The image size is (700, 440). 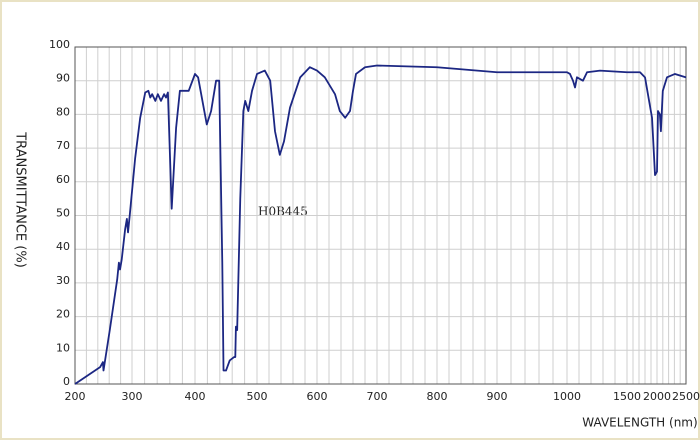 I want to click on x-tick-label: 2000, so click(x=657, y=396).